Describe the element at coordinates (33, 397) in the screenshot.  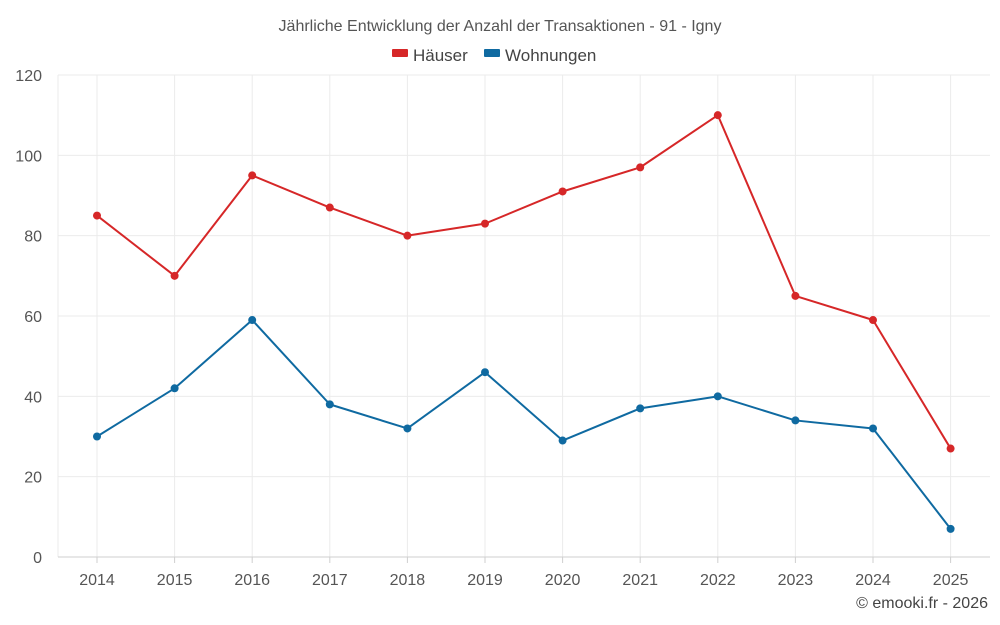
I see `y-tick-label: 40` at that location.